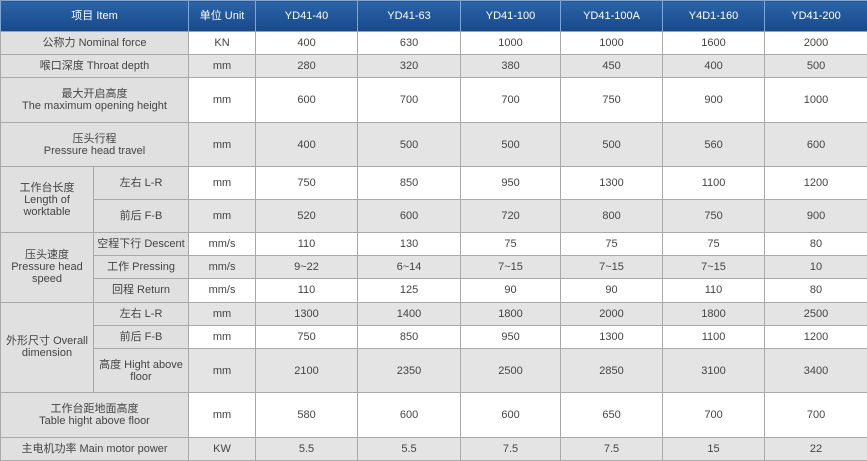 Image resolution: width=867 pixels, height=461 pixels. Describe the element at coordinates (409, 16) in the screenshot. I see `header-model: YD41-63` at that location.